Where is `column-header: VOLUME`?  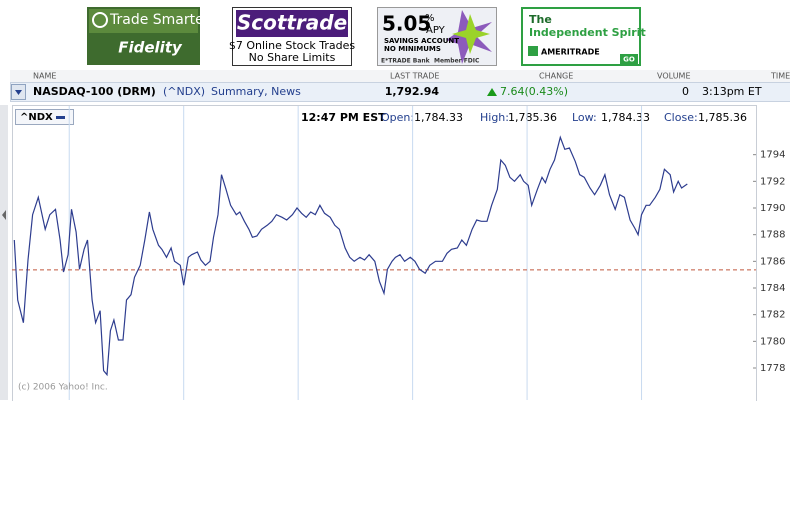 column-header: VOLUME is located at coordinates (674, 76).